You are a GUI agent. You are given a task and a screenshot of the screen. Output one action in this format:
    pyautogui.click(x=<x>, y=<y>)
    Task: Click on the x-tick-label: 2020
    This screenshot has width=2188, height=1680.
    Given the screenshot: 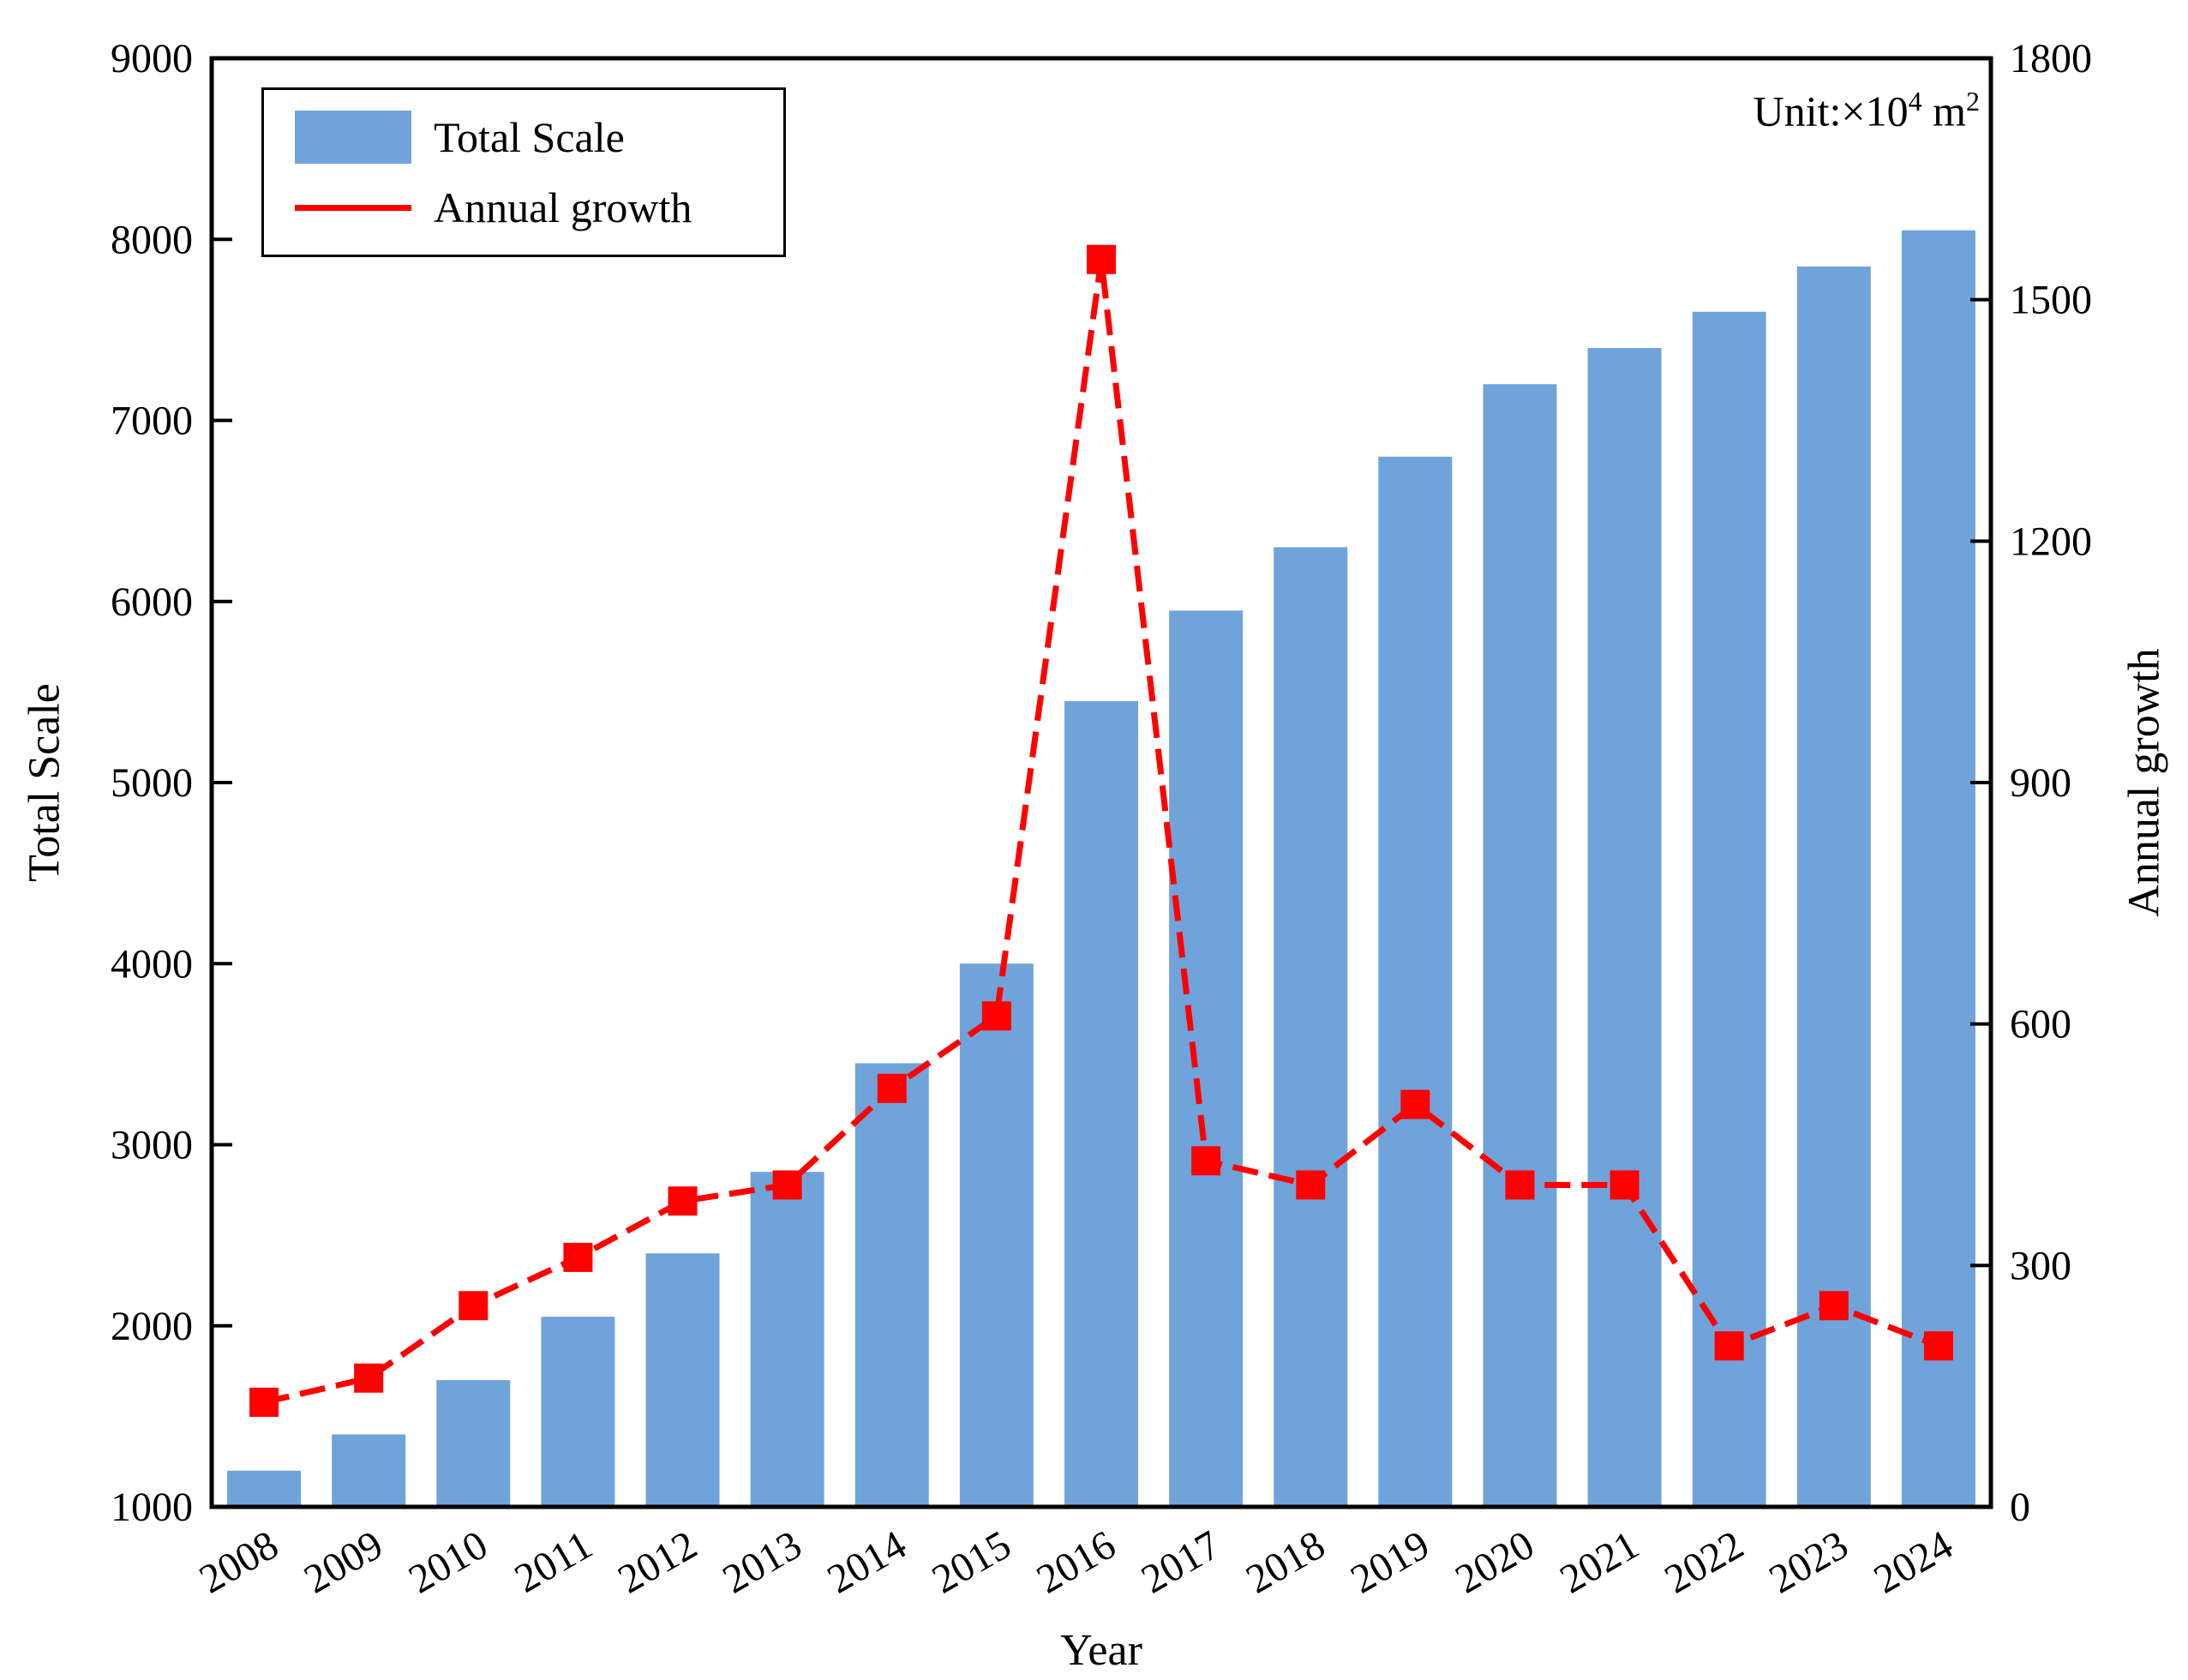 What is the action you would take?
    pyautogui.click(x=1495, y=1562)
    